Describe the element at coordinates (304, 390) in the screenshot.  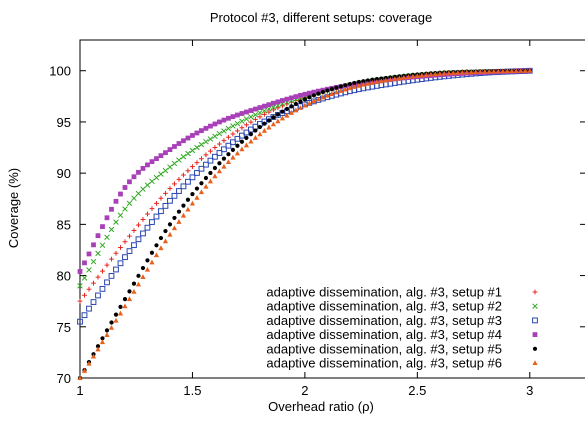
I see `x-tick-label: 2` at that location.